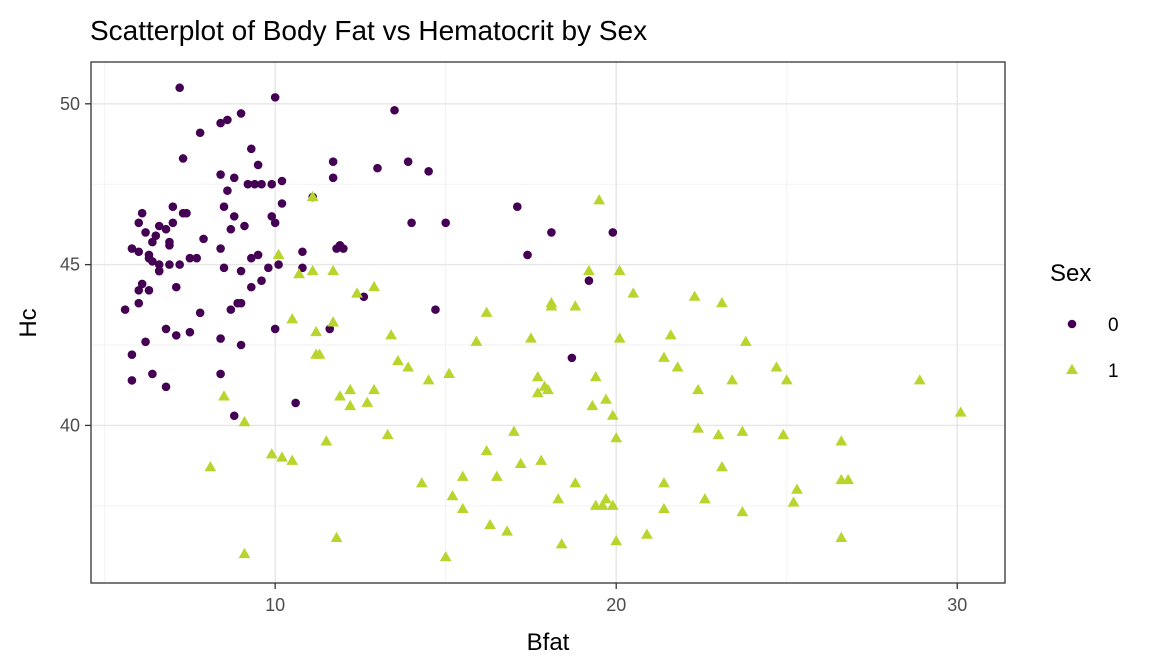  I want to click on x-axis-label: Bfat, so click(548, 642).